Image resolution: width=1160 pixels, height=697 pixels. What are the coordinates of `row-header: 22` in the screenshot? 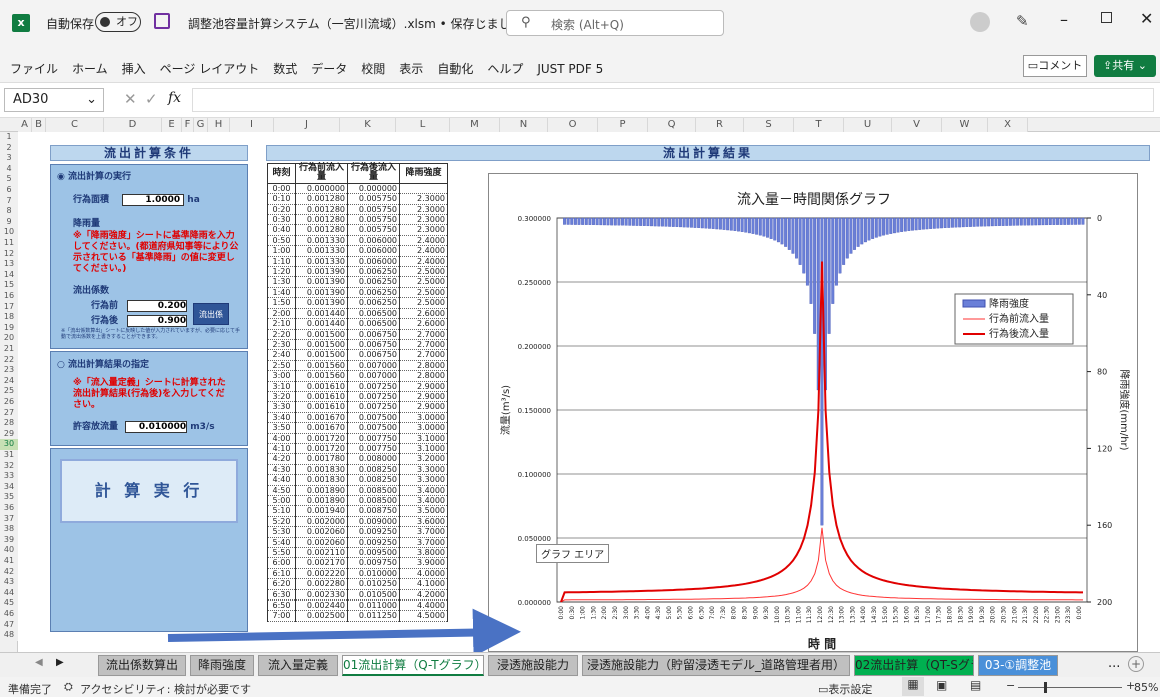 It's located at (9, 360).